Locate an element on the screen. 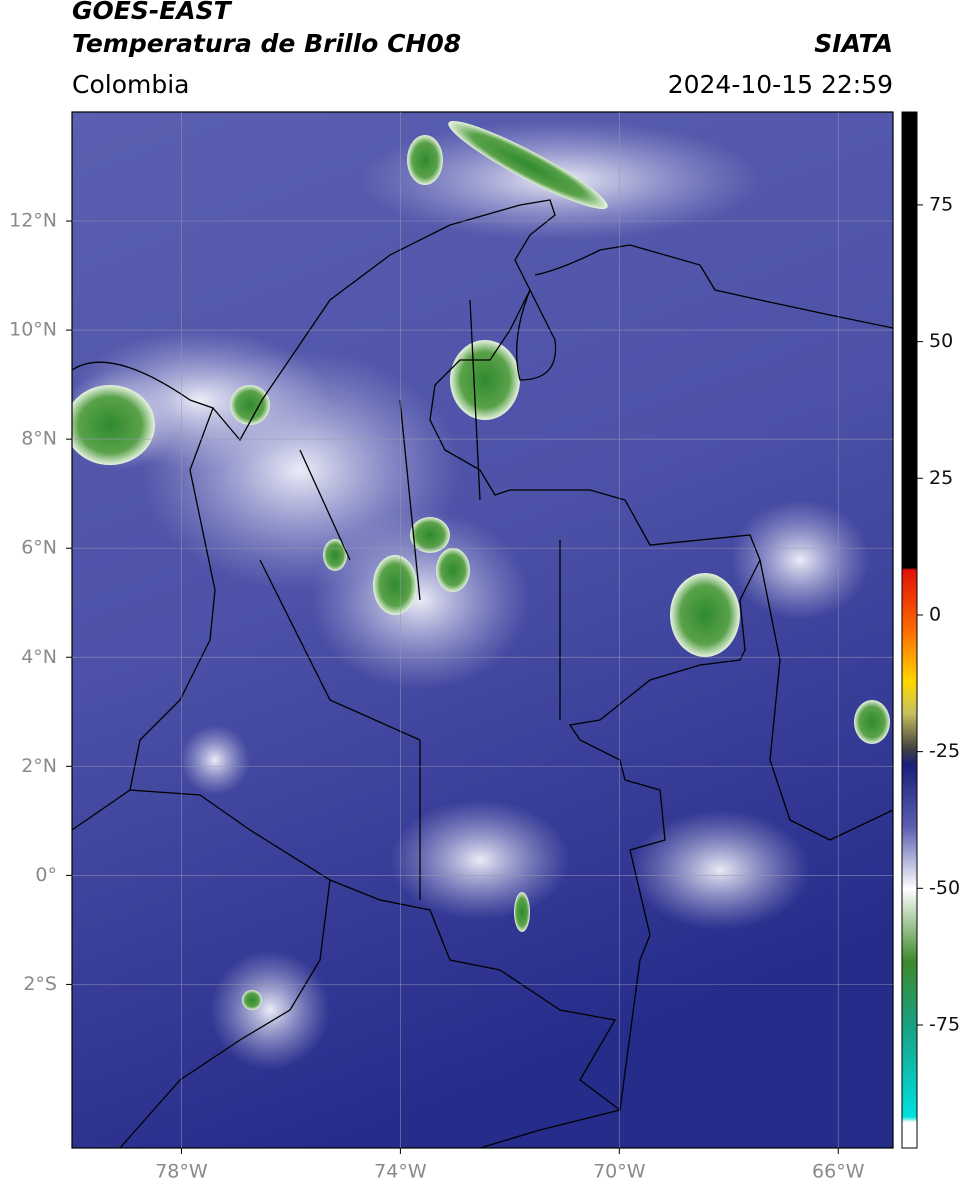 The width and height of the screenshot is (966, 1190). colorbar-tick-label: 0 is located at coordinates (935, 614).